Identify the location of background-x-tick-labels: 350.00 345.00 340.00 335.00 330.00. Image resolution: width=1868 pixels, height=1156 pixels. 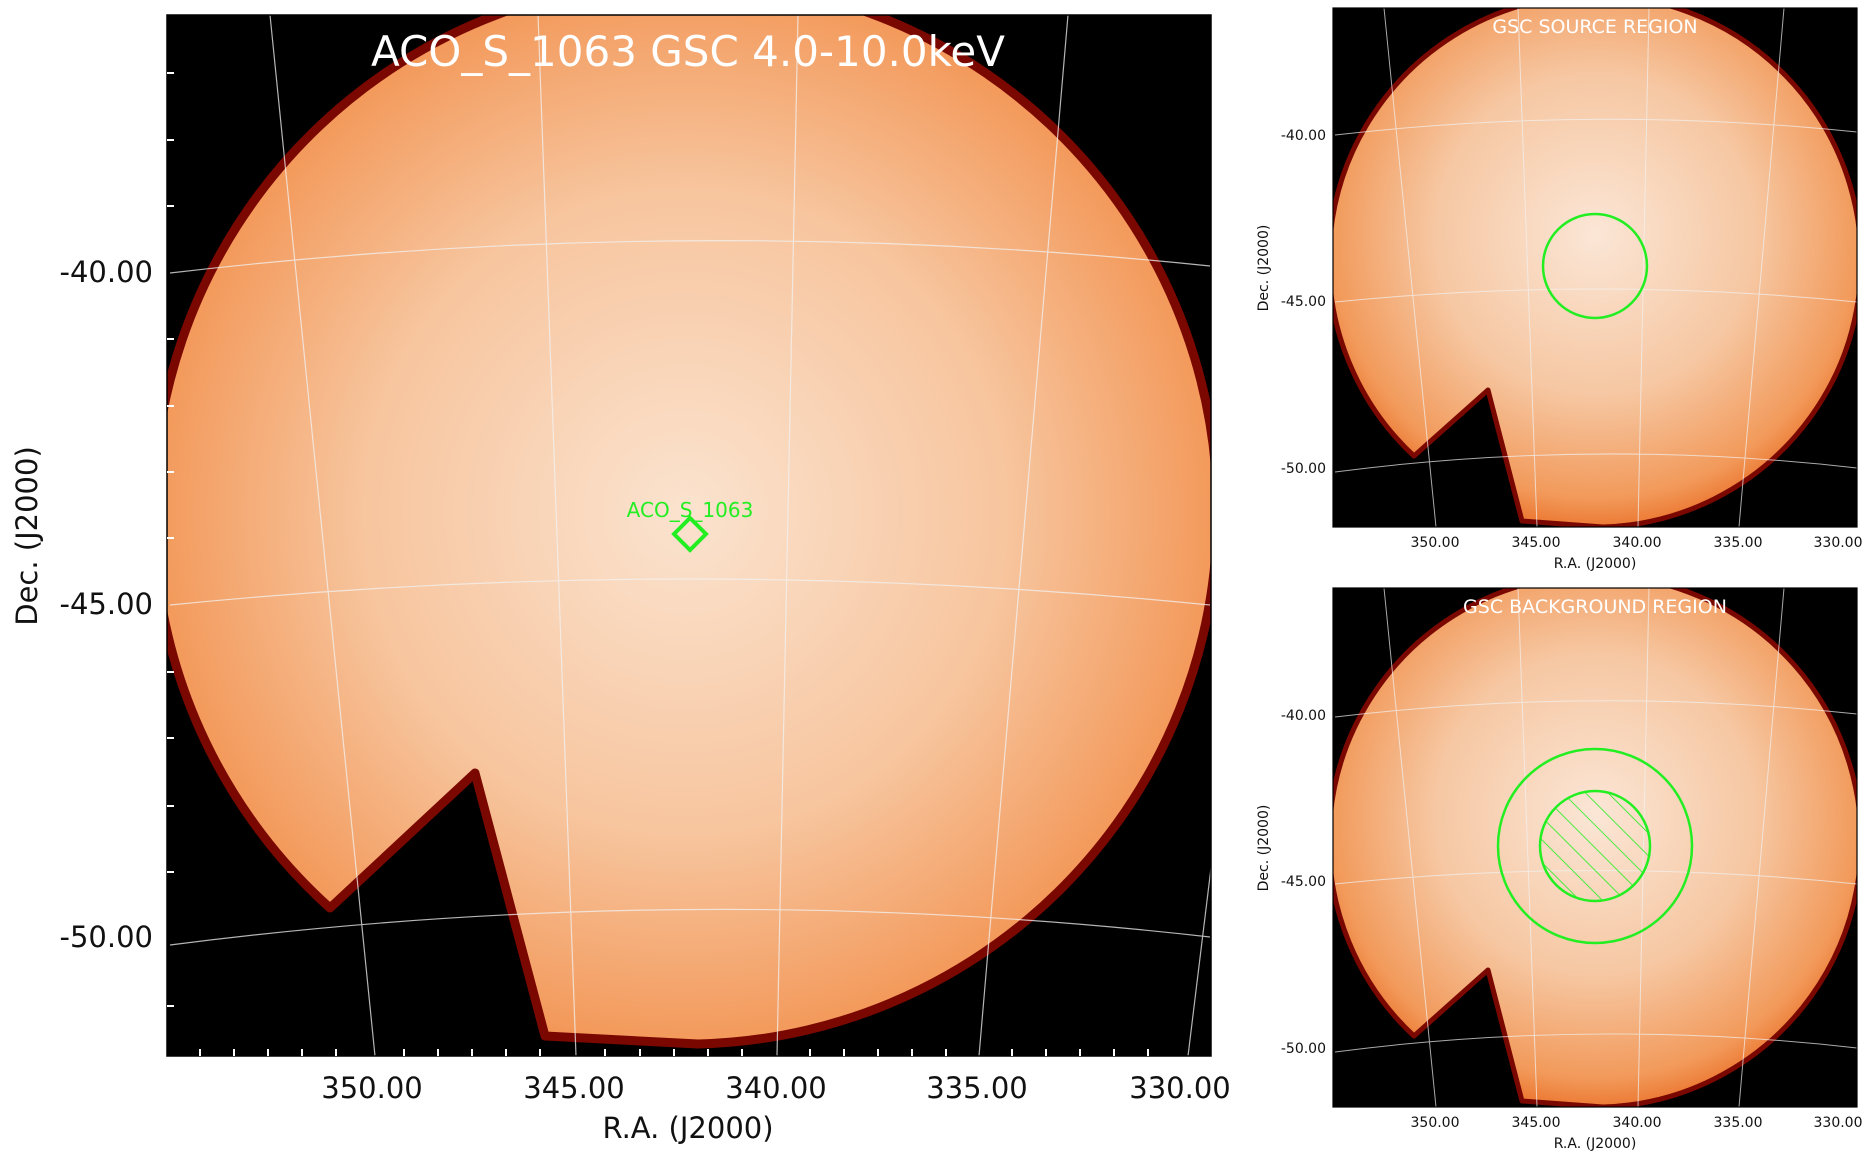
(1637, 1123).